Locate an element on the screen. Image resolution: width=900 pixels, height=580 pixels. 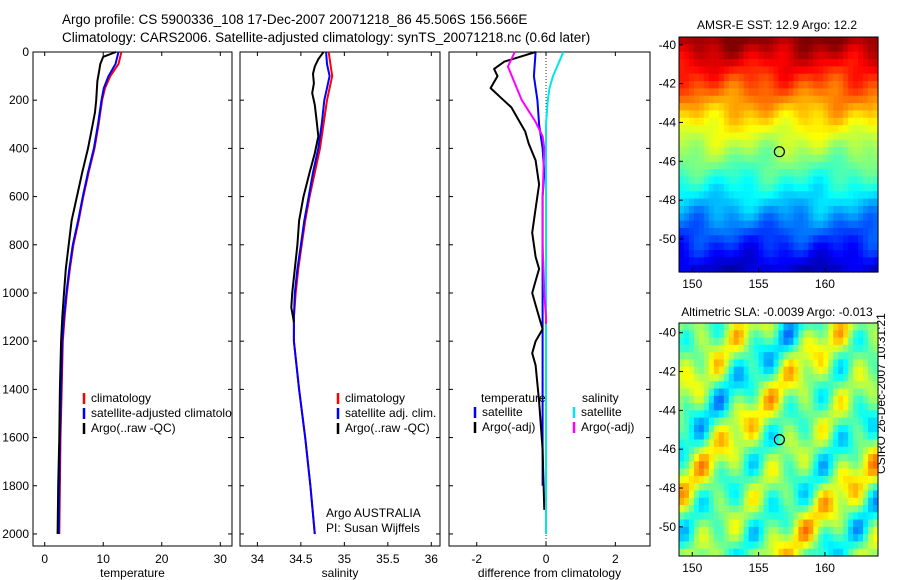
temperature-series-satellite-adjusted-climatology is located at coordinates (88, 293).